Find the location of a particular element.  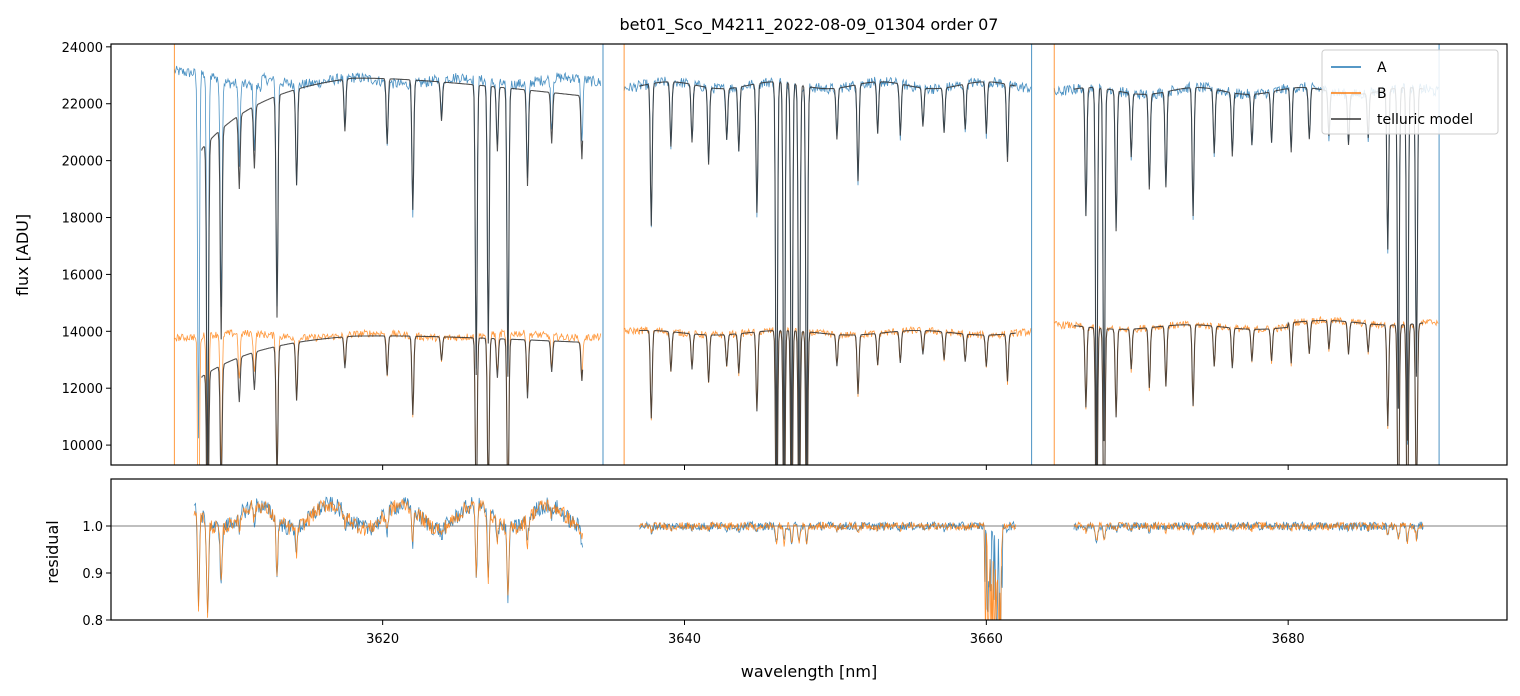

bottom-y-tick-label: 0.8 is located at coordinates (92, 621).